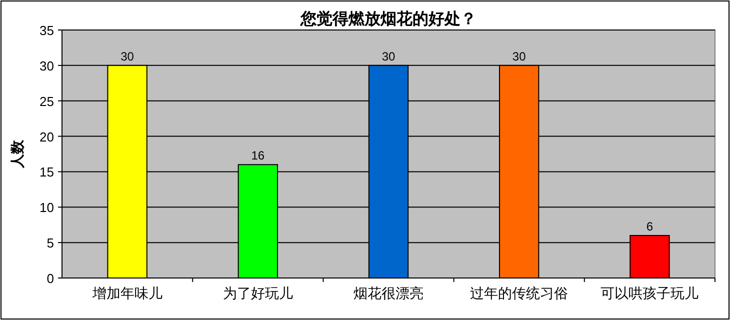 This screenshot has width=730, height=320. What do you see at coordinates (388, 19) in the screenshot?
I see `chart-title: 您觉得燃放烟花的好处？` at bounding box center [388, 19].